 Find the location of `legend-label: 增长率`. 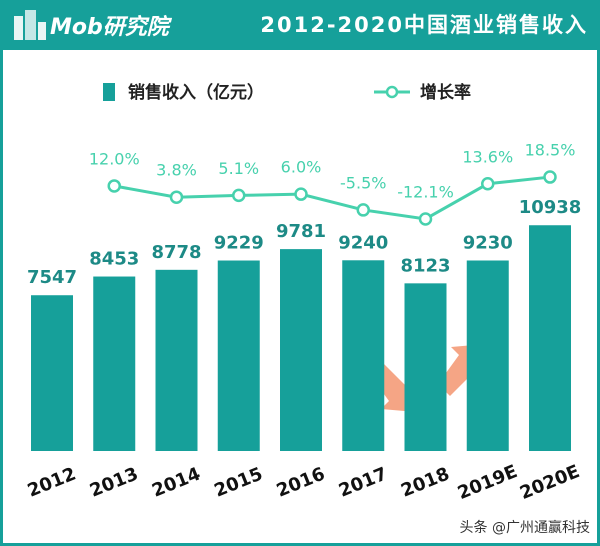

legend-label: 增长率 is located at coordinates (445, 92).